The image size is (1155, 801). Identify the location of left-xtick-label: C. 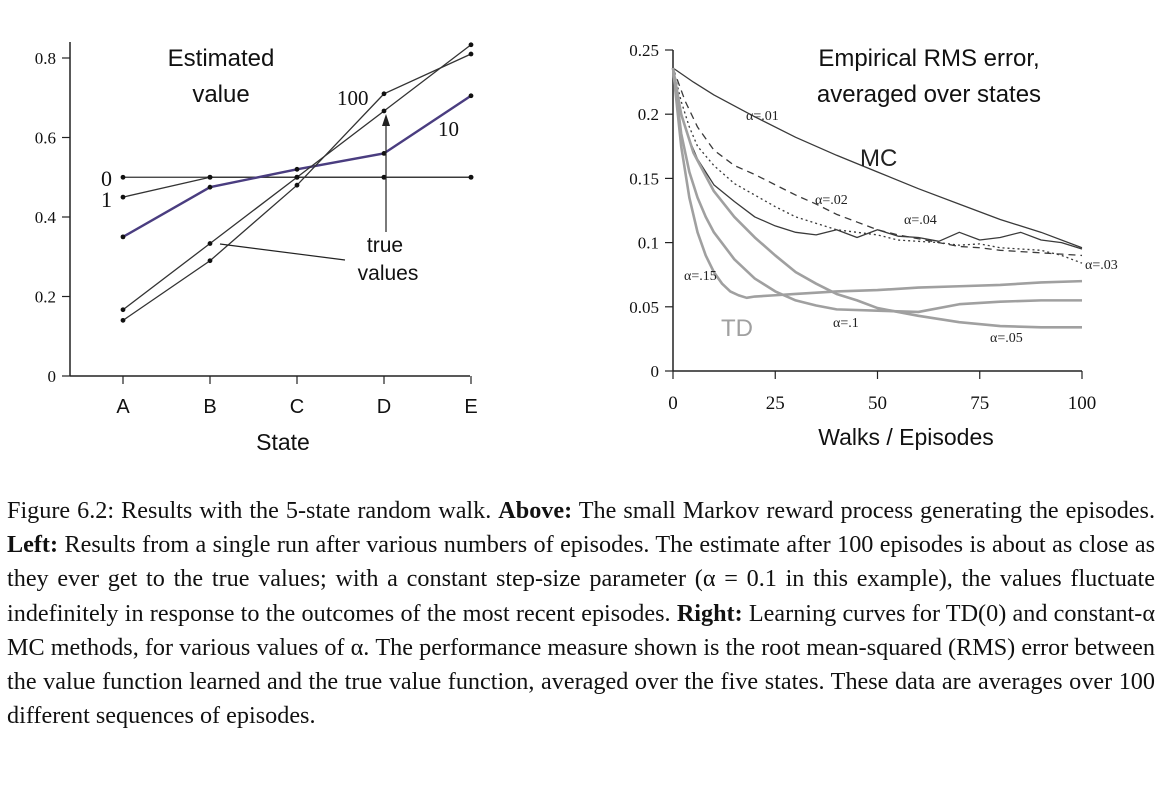
(297, 407).